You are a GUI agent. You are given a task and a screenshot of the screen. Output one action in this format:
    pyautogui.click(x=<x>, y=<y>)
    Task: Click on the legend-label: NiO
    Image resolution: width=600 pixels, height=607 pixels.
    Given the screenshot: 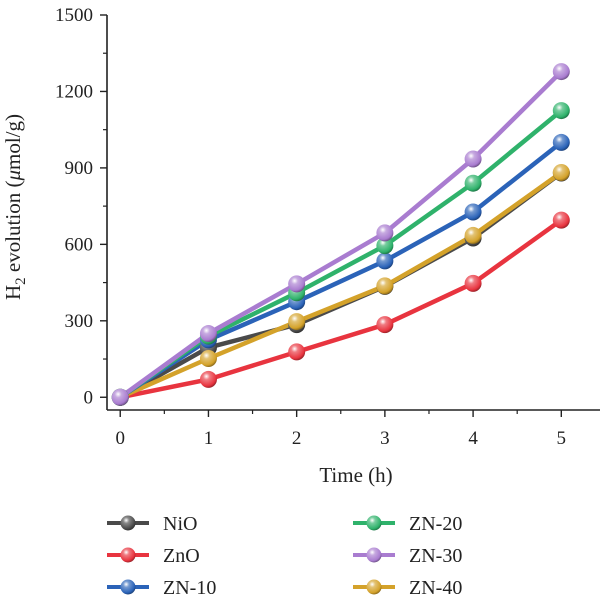 What is the action you would take?
    pyautogui.click(x=180, y=524)
    